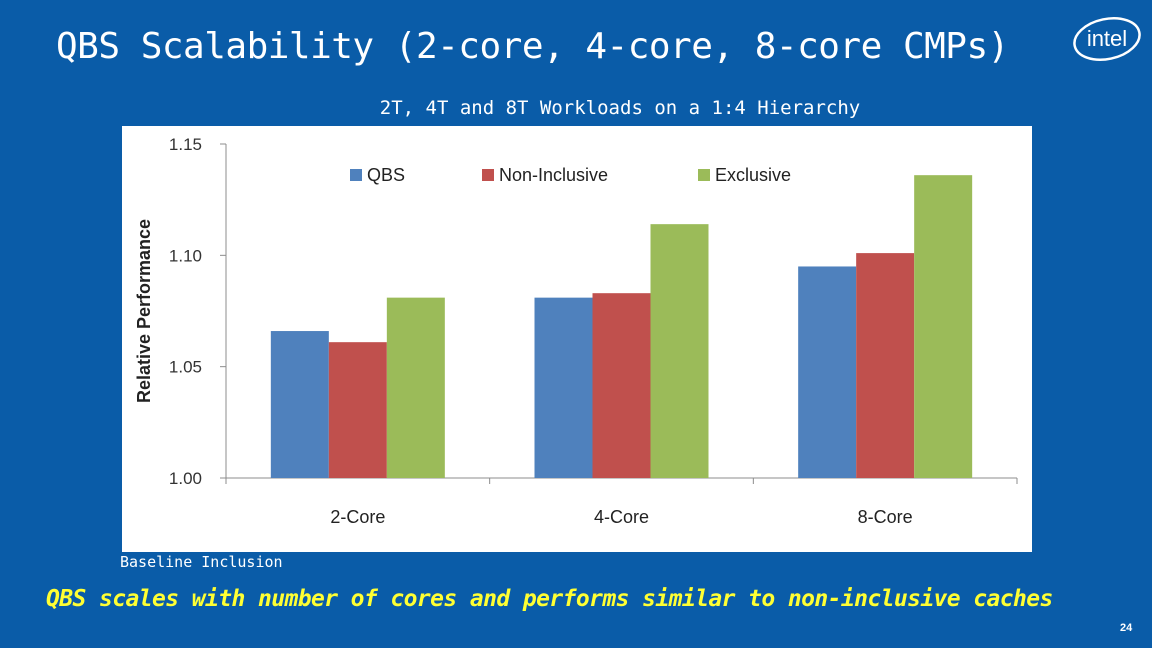 This screenshot has width=1152, height=648. Describe the element at coordinates (621, 517) in the screenshot. I see `x-tick-label: 4-Core` at that location.